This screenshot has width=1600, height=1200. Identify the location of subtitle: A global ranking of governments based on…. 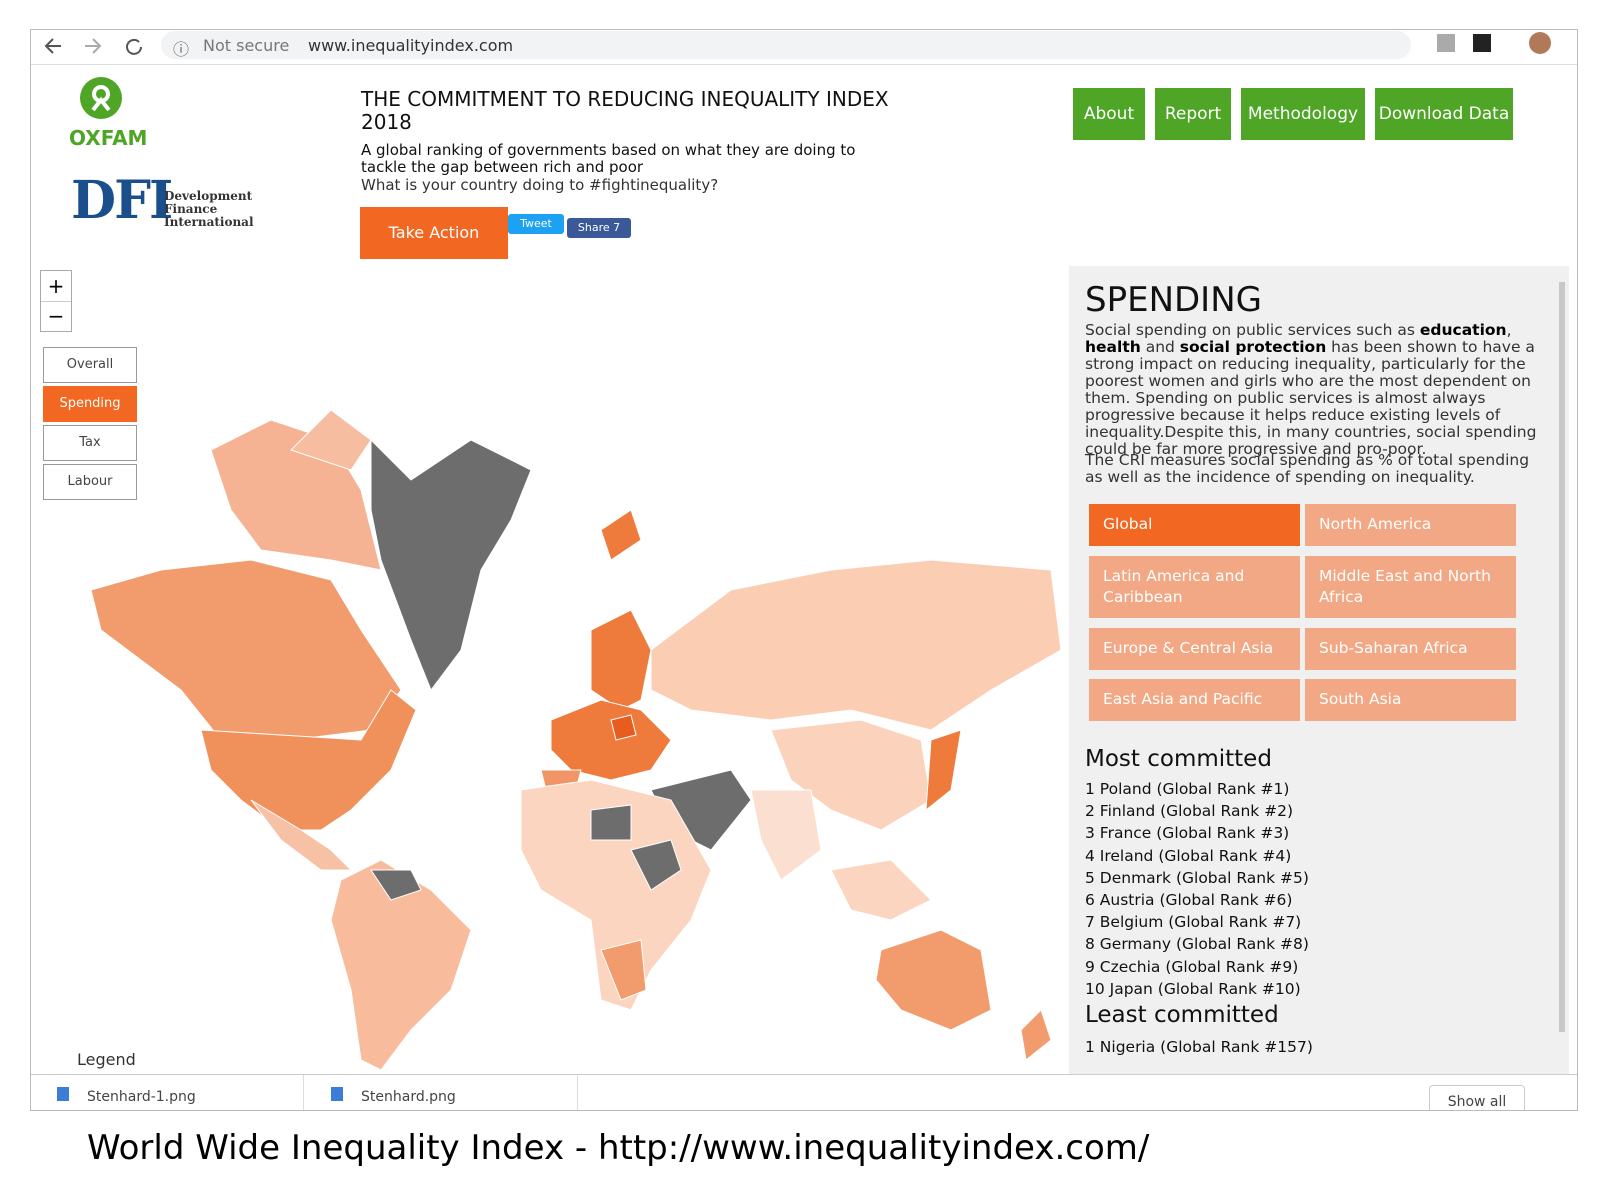
(608, 158).